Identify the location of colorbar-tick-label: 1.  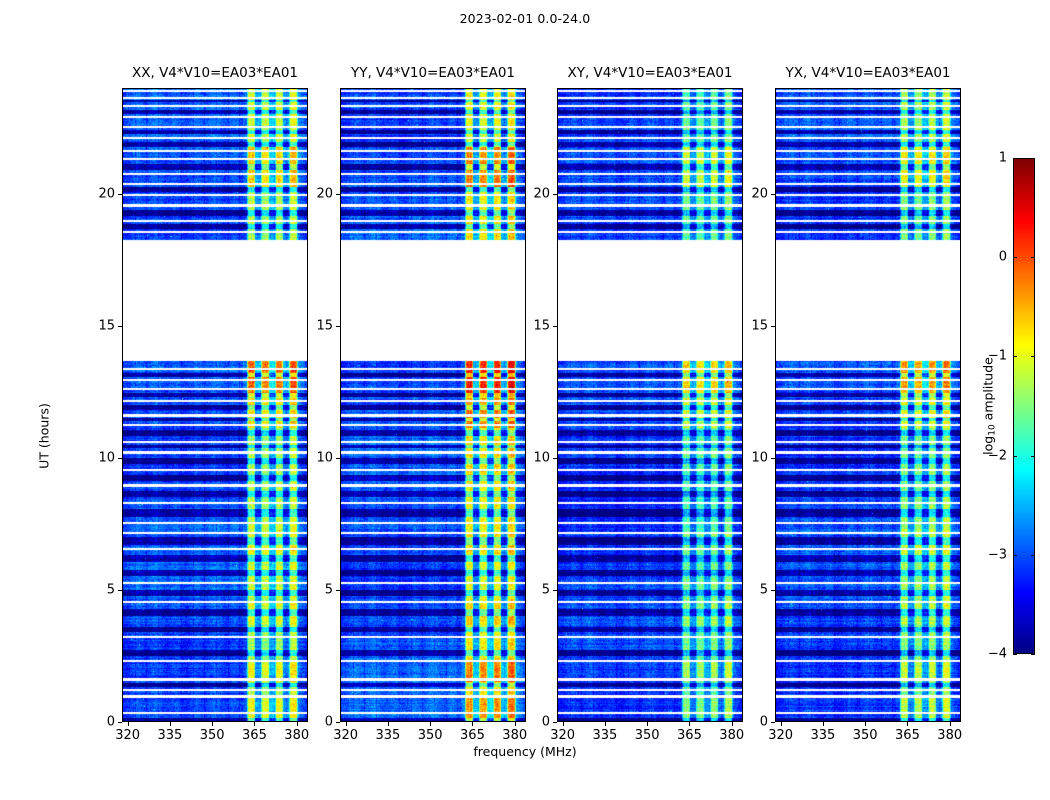
(1002, 158).